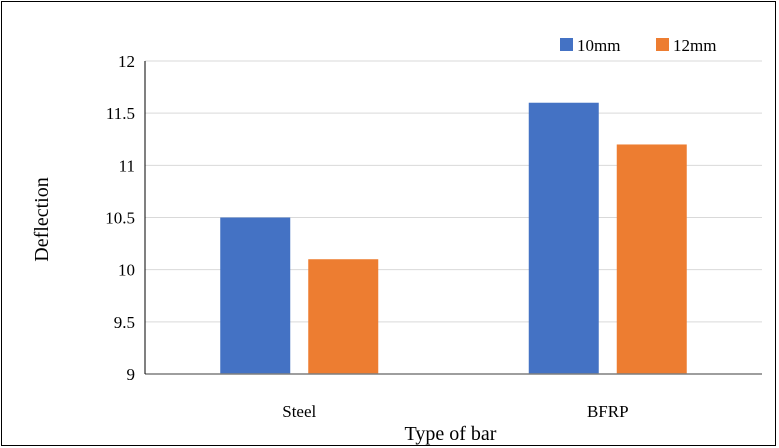 The height and width of the screenshot is (448, 779). I want to click on y-tick-label: 9.5, so click(124, 322).